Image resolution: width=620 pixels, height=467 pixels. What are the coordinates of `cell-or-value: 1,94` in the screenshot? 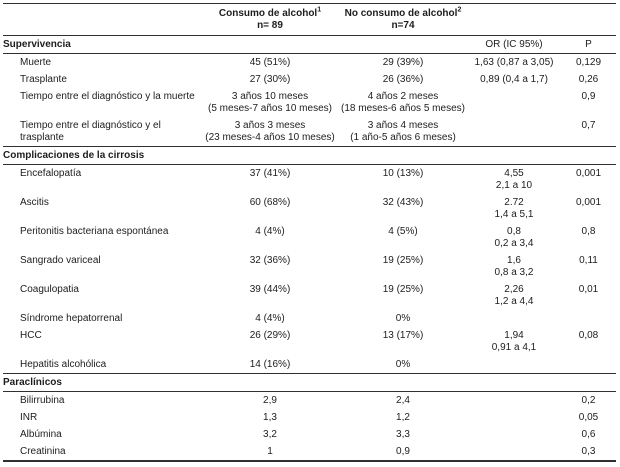 It's located at (514, 335).